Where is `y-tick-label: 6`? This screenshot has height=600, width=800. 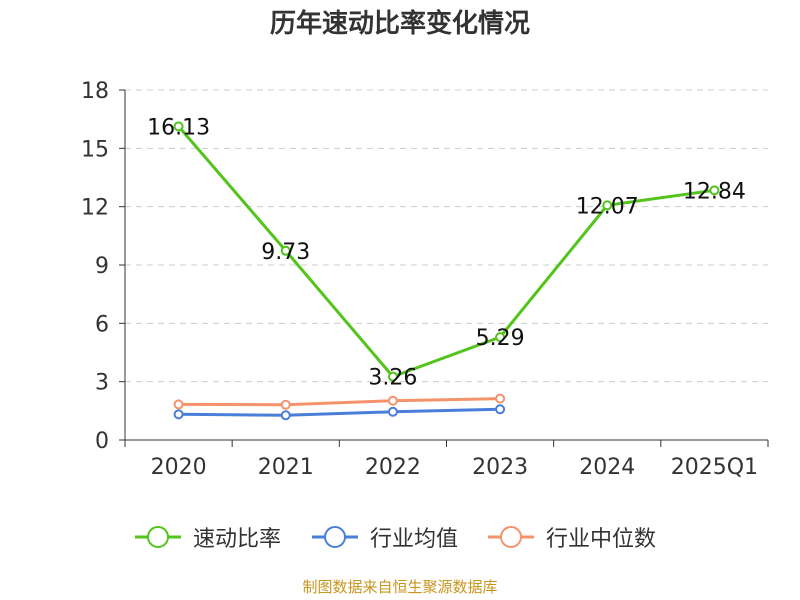
y-tick-label: 6 is located at coordinates (102, 324).